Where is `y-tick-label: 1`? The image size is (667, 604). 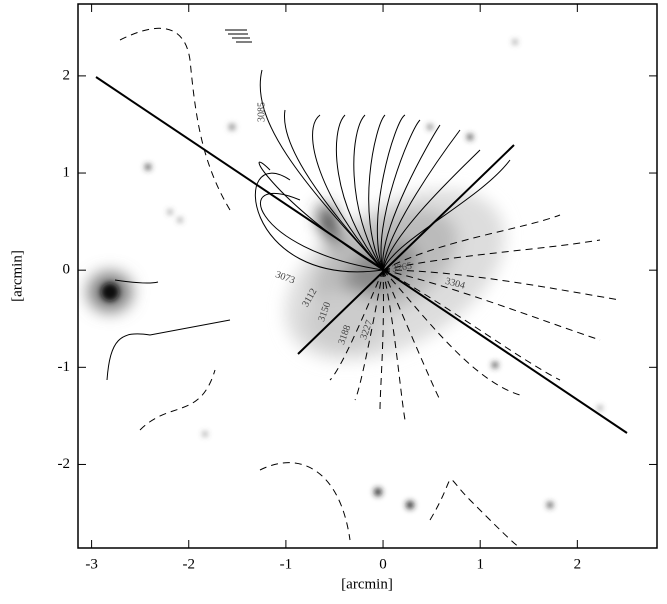
y-tick-label: 1 is located at coordinates (67, 172).